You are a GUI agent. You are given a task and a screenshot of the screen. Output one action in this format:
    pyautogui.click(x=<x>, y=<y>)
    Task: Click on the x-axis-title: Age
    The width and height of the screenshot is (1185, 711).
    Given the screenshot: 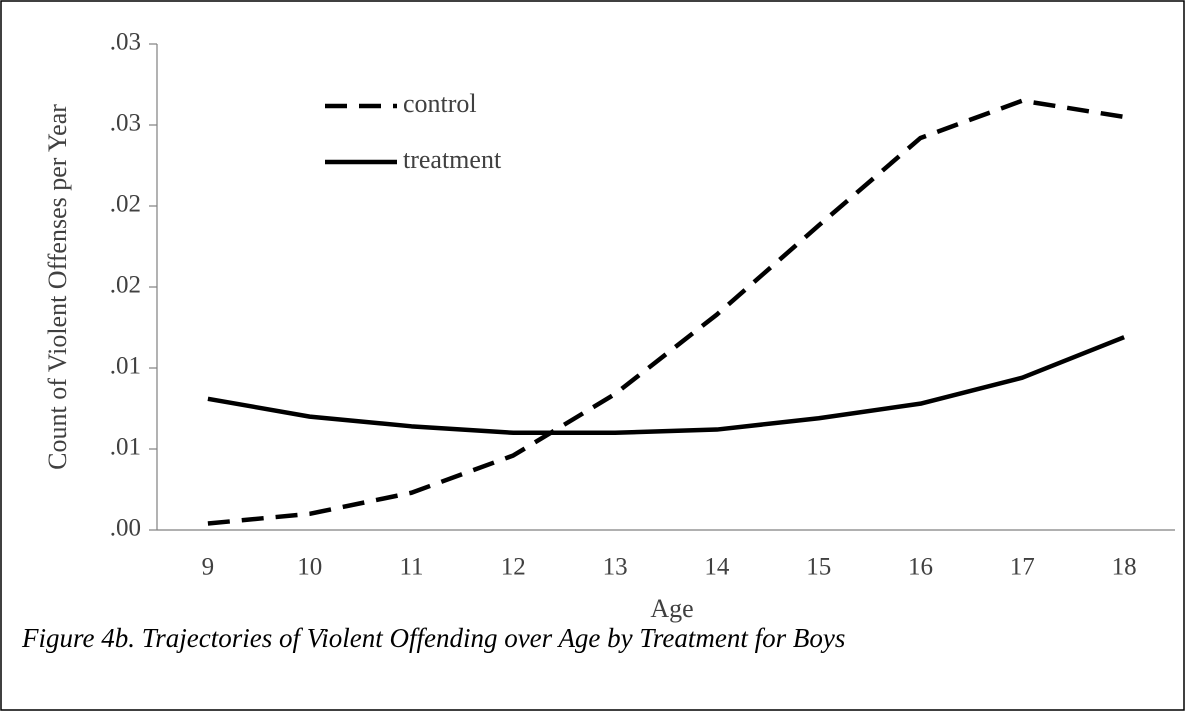 What is the action you would take?
    pyautogui.click(x=671, y=608)
    